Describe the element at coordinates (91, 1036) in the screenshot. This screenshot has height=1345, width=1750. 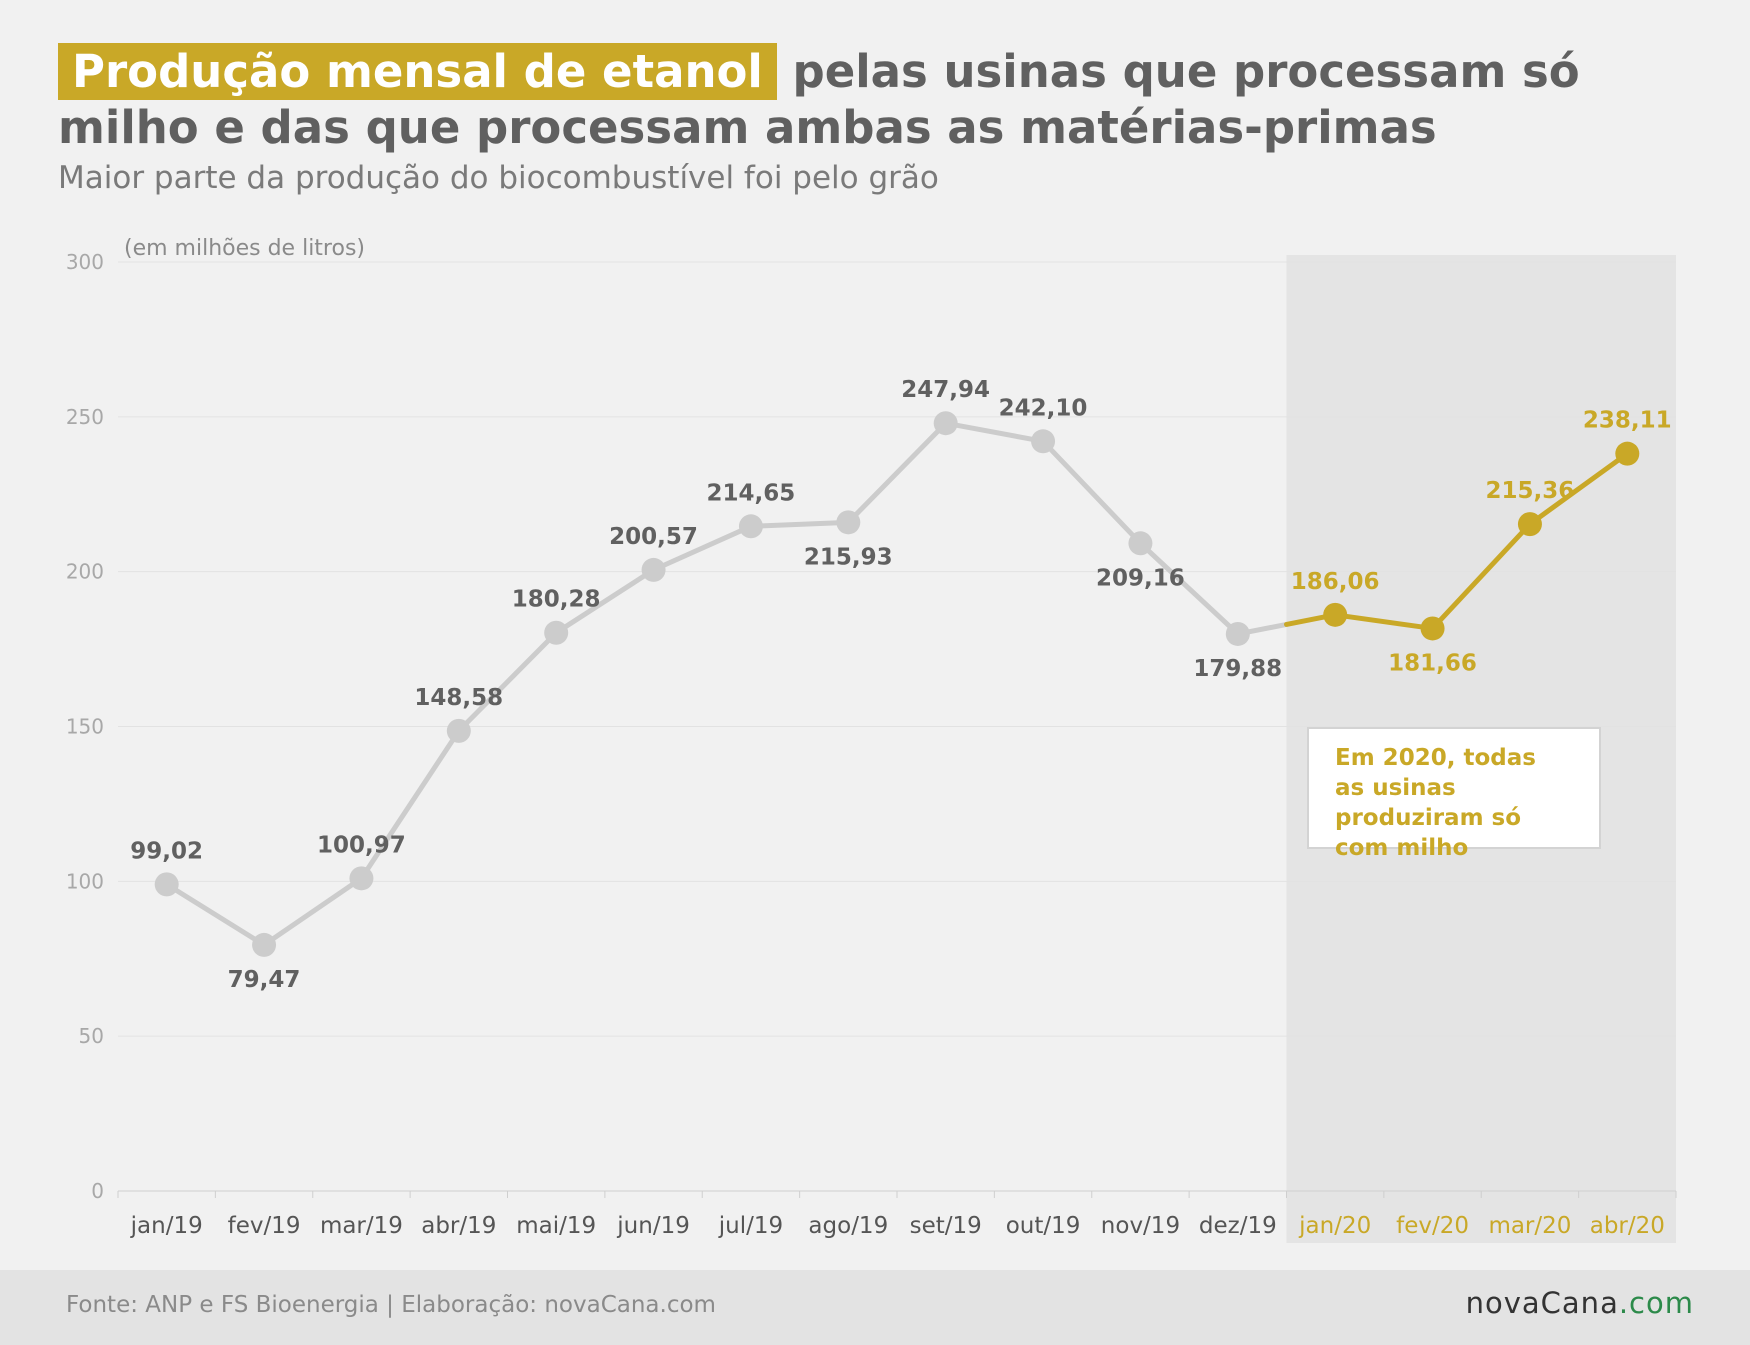
I see `y-tick-label: 50` at that location.